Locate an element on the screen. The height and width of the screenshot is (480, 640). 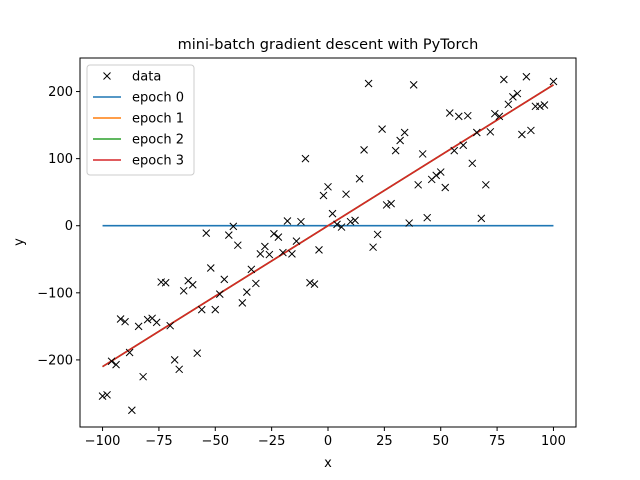
y-tick-label: −200 is located at coordinates (55, 360).